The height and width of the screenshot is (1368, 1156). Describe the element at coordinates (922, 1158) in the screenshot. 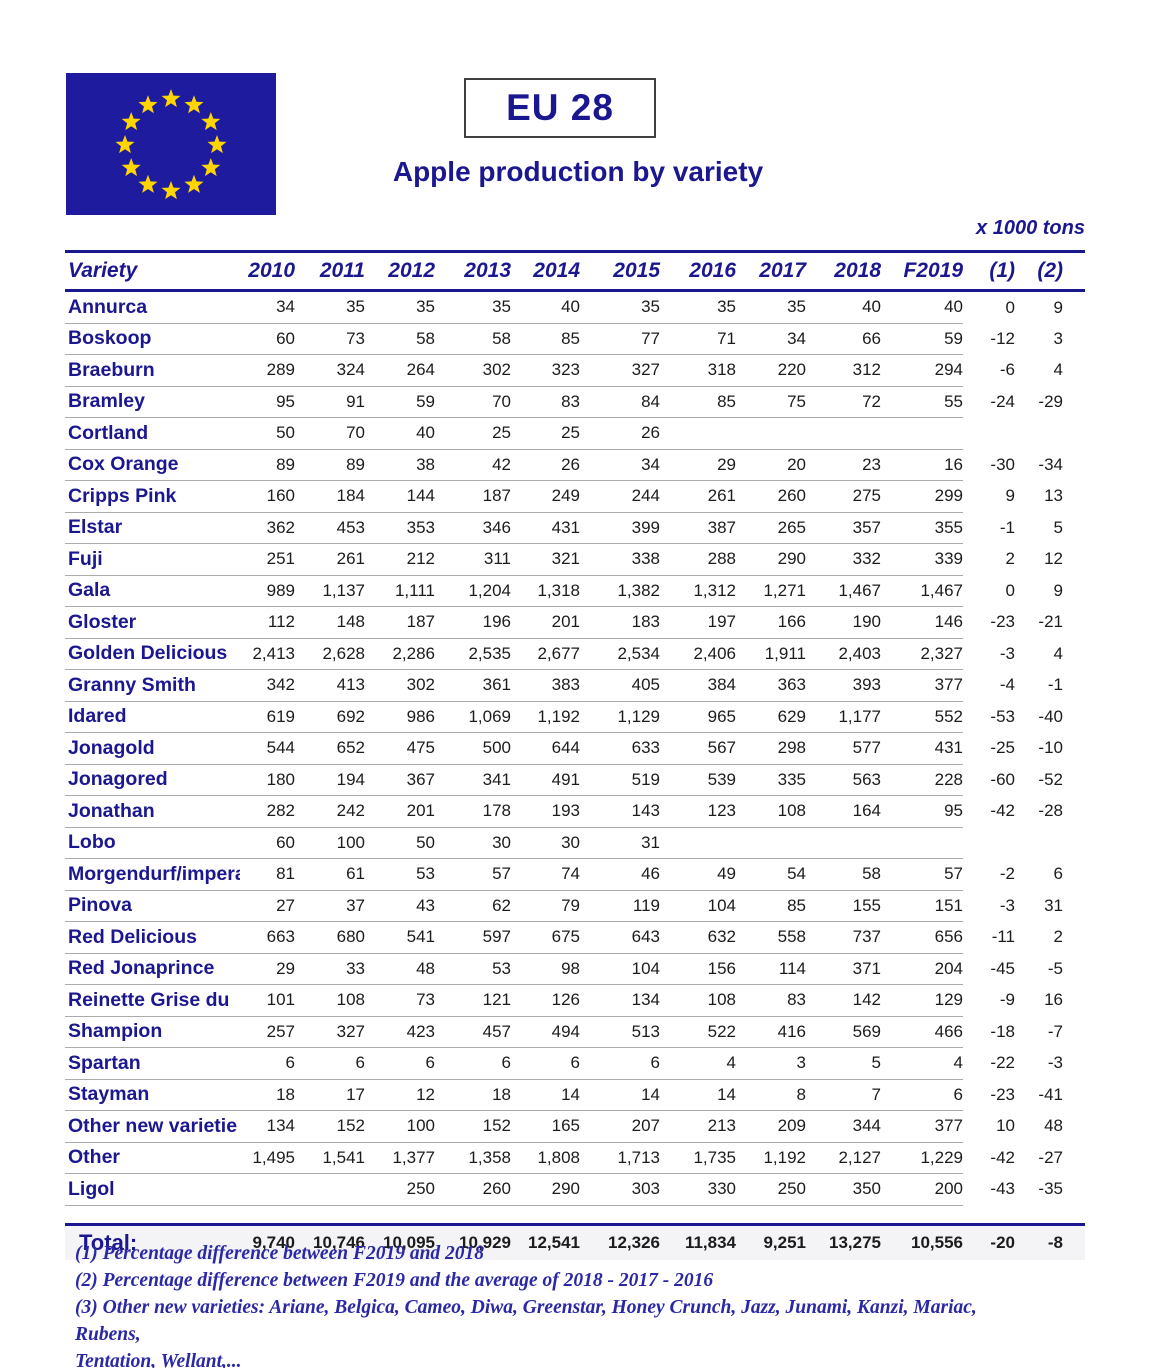

I see `value-cell: 1,229` at that location.